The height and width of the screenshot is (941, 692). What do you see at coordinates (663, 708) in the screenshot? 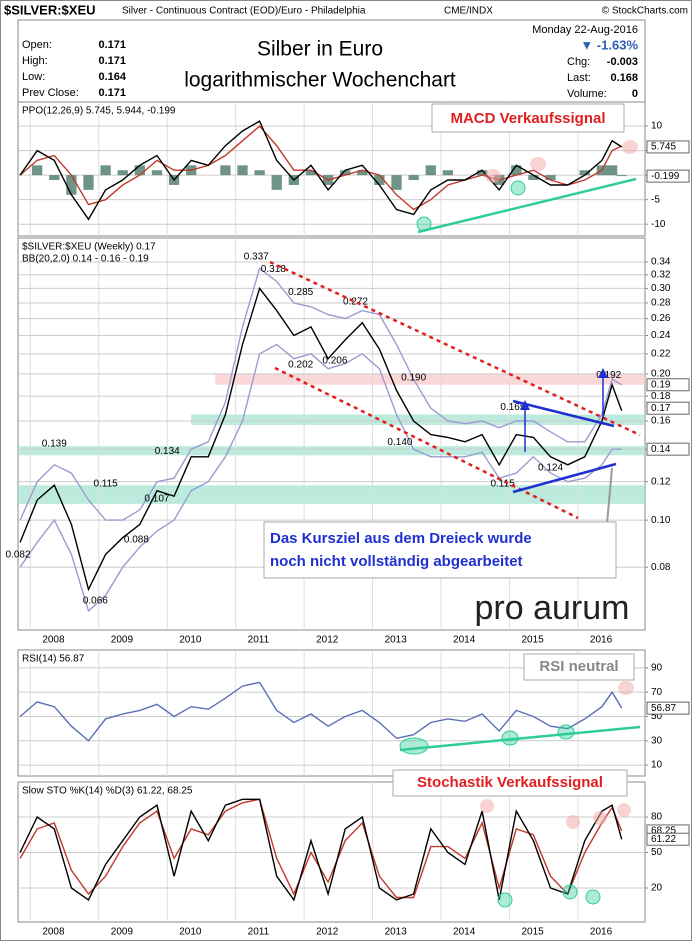
I see `value-tag-label: 56.87` at bounding box center [663, 708].